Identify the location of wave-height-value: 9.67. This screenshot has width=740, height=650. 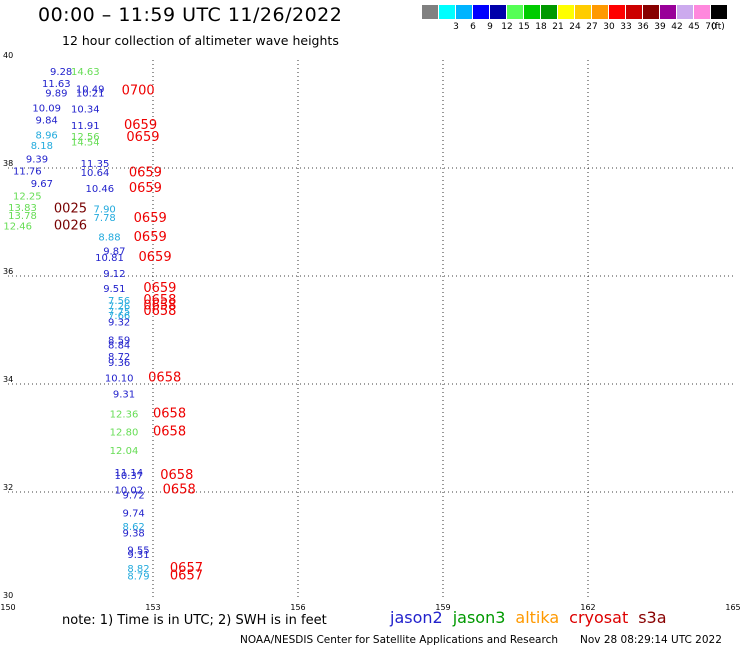
(42, 184).